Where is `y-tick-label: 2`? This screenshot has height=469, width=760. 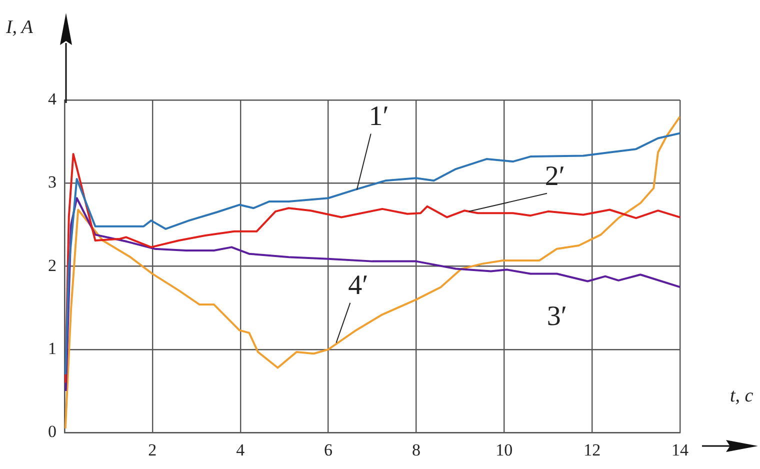
y-tick-label: 2 is located at coordinates (52, 265).